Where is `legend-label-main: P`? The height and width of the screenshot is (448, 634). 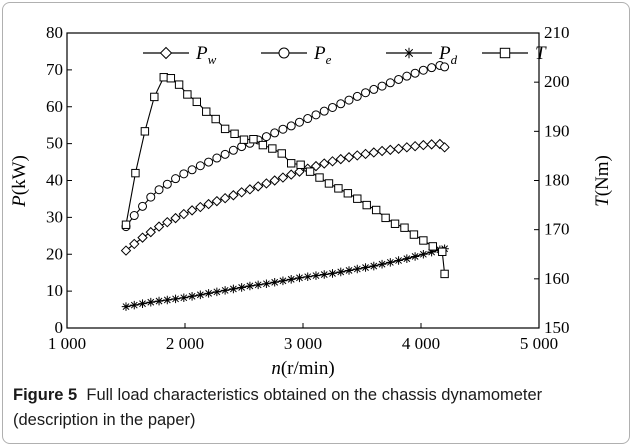
legend-label-main: P is located at coordinates (319, 53).